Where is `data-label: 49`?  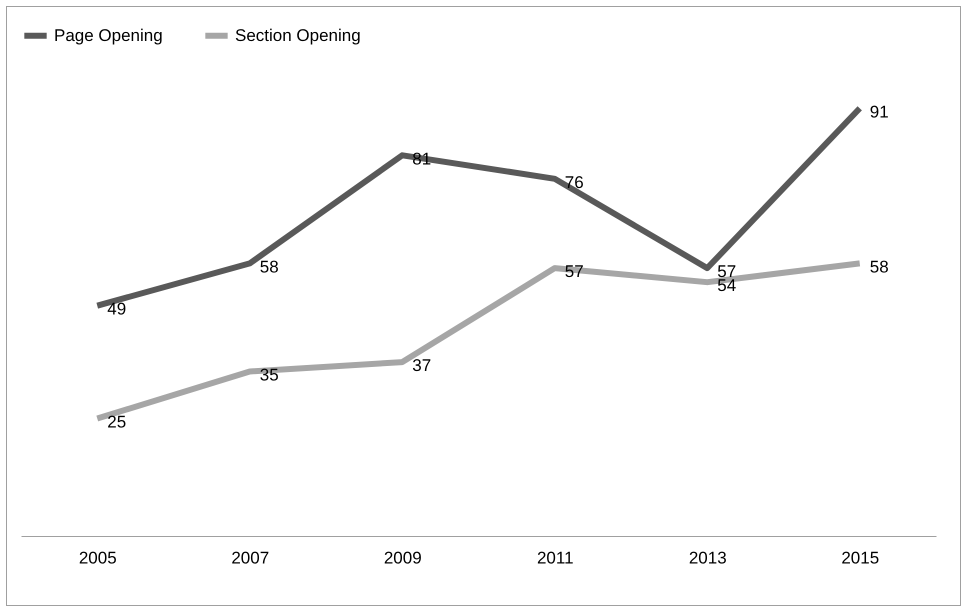 data-label: 49 is located at coordinates (116, 309).